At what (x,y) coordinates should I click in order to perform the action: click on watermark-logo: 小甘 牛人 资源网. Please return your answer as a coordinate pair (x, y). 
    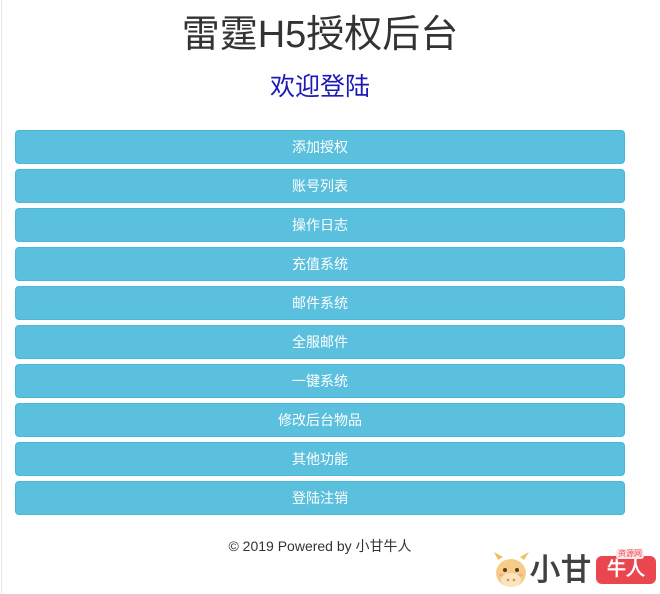
    Looking at the image, I should click on (576, 571).